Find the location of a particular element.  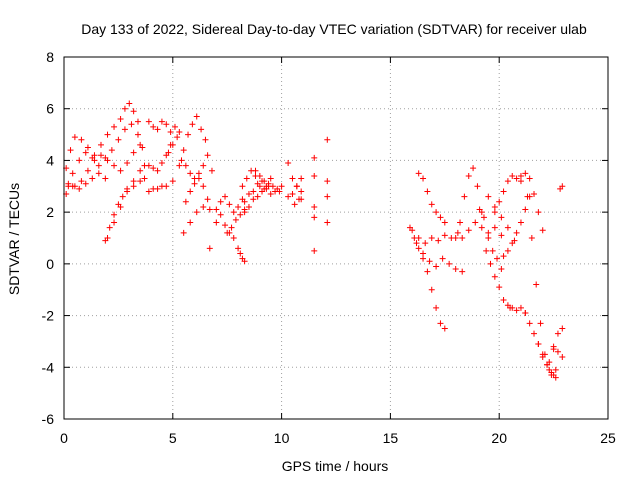

series-arc-a2 is located at coordinates (105, 155).